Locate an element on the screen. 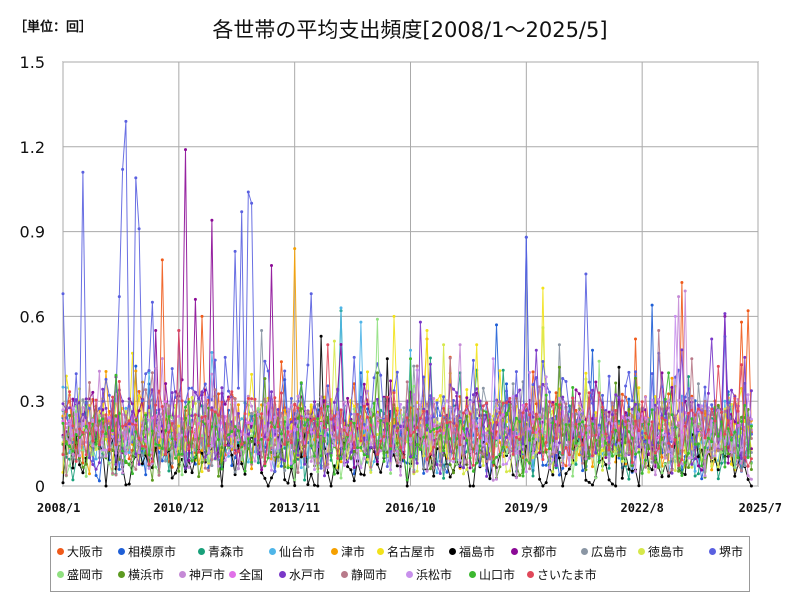 The width and height of the screenshot is (800, 600). legend-label: 山口市 is located at coordinates (497, 575).